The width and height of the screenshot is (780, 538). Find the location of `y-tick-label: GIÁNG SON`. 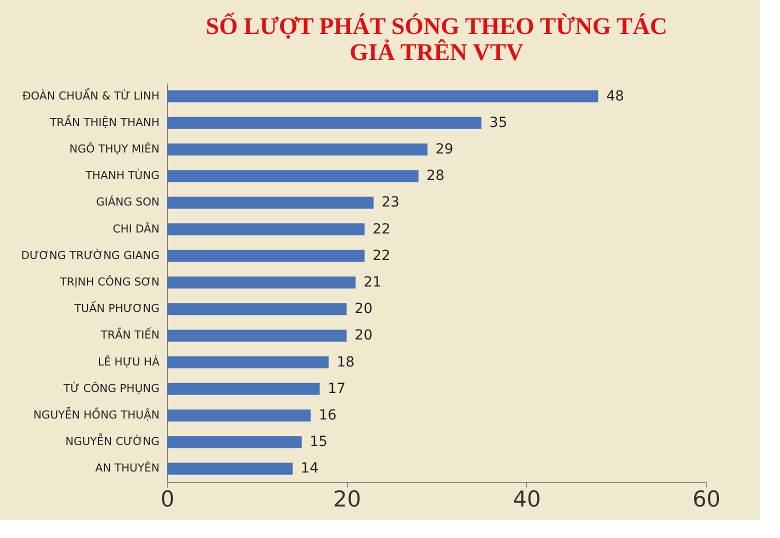

y-tick-label: GIÁNG SON is located at coordinates (128, 201).